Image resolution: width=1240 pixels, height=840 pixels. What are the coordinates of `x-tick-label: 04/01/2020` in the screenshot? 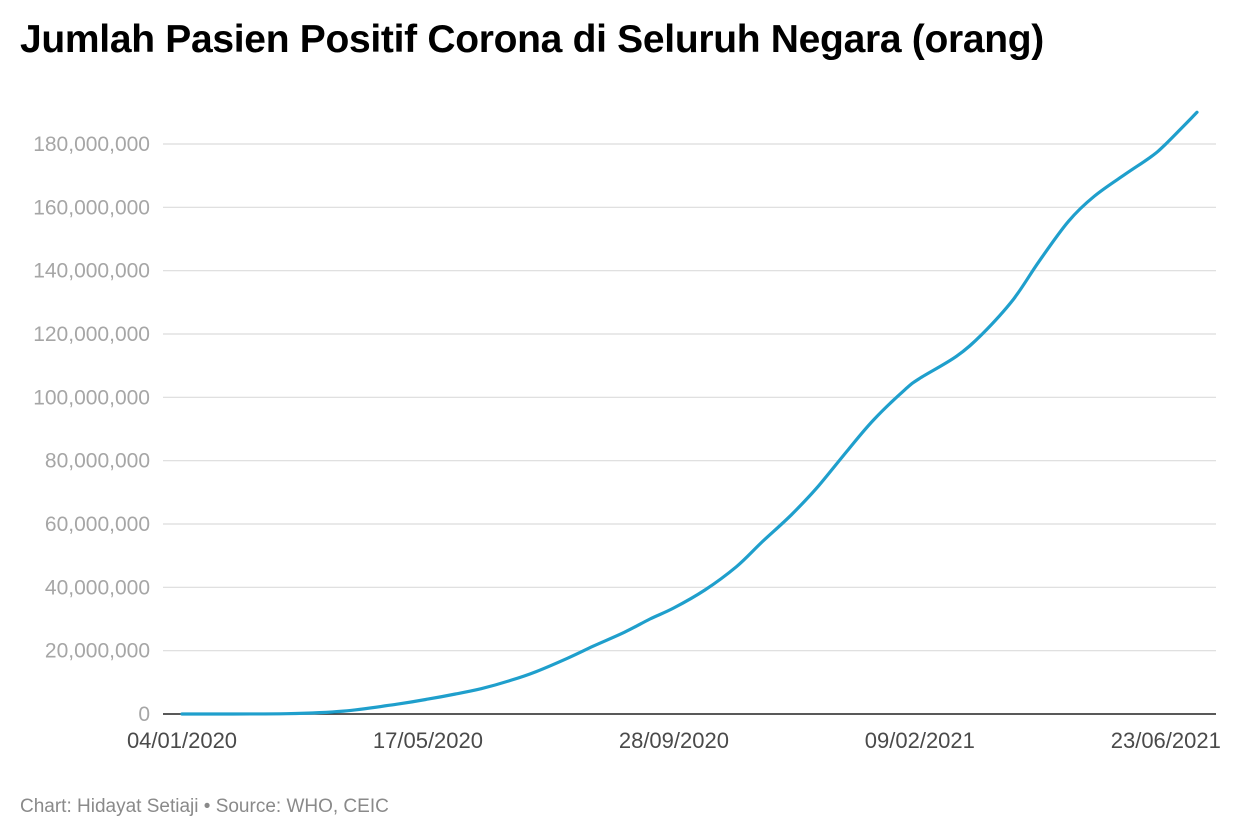 It's located at (182, 740).